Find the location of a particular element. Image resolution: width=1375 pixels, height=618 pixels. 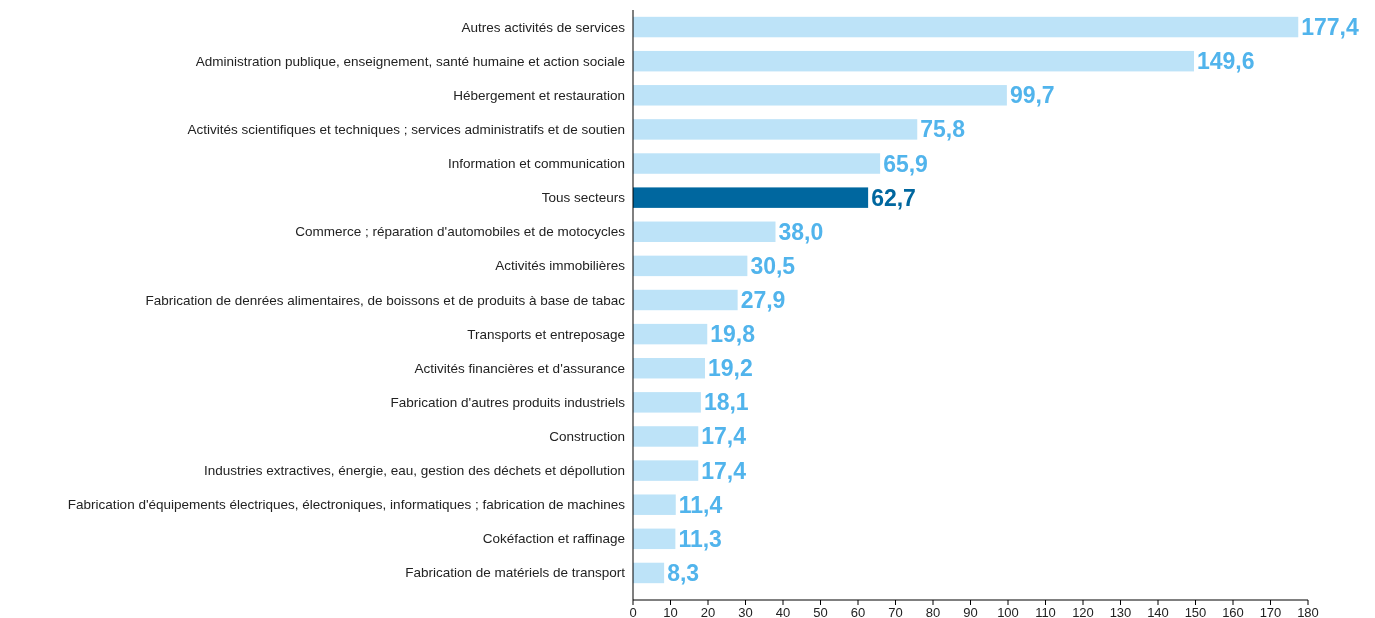

data-label: 11,3 is located at coordinates (700, 538).